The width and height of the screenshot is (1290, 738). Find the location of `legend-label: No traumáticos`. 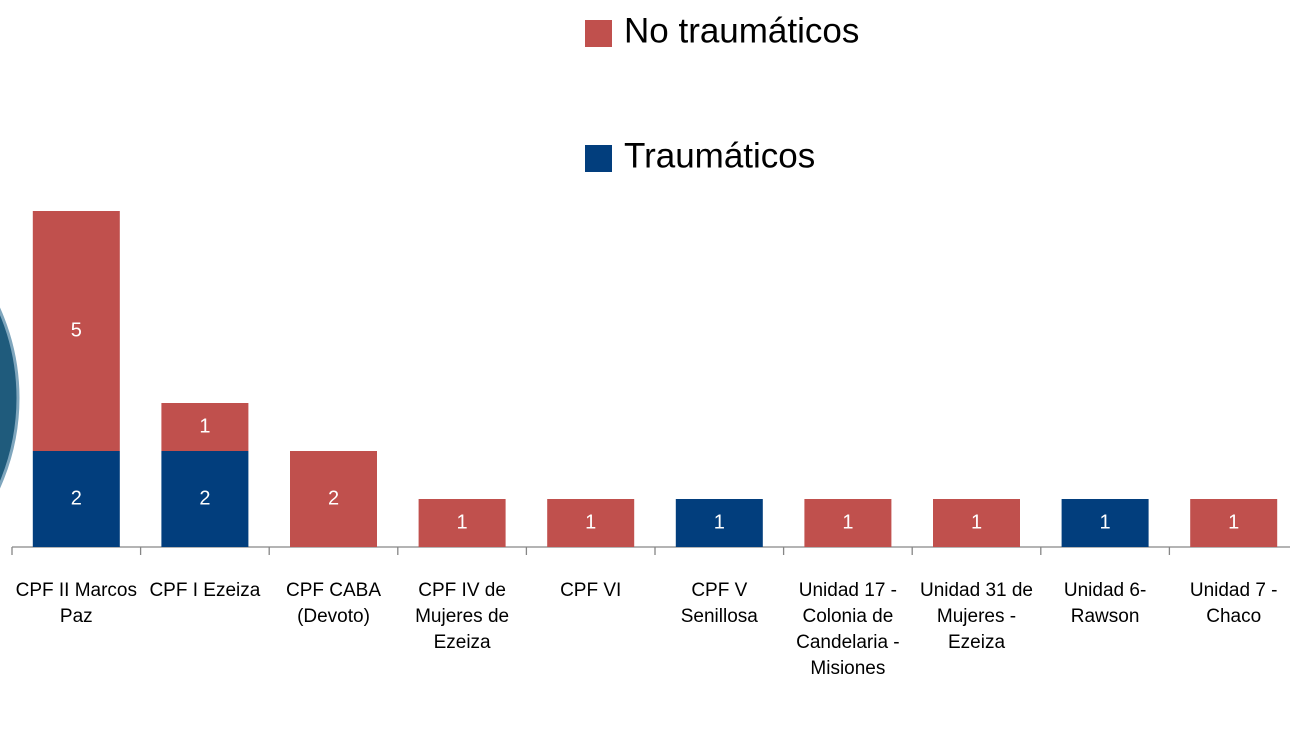

legend-label: No traumáticos is located at coordinates (741, 30).